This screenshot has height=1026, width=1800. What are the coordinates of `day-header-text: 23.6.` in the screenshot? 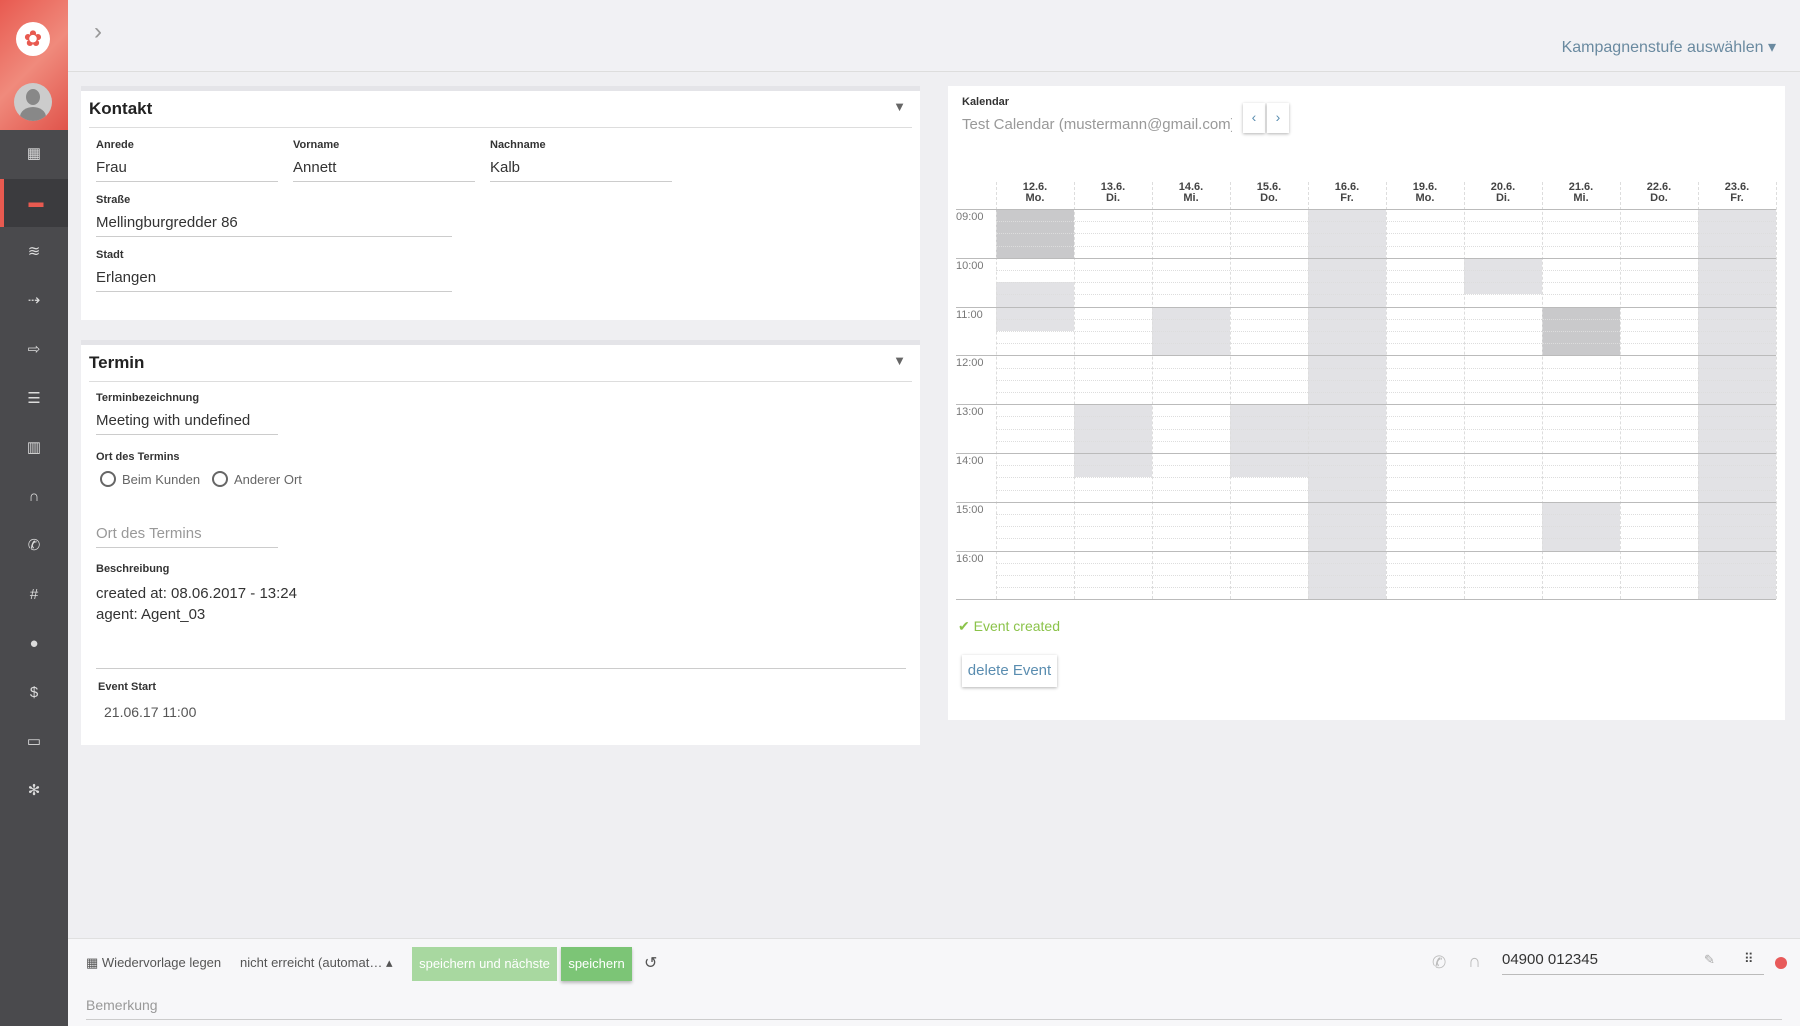 It's located at (1737, 187).